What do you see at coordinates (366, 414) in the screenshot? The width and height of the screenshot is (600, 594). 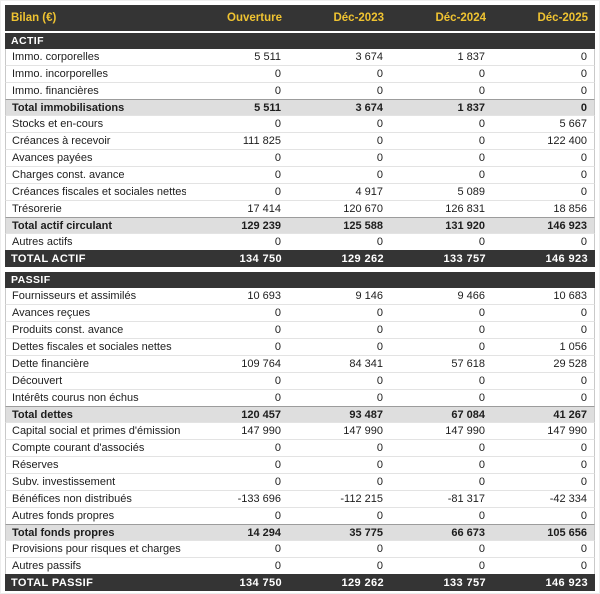 I see `row-value: 93 487` at bounding box center [366, 414].